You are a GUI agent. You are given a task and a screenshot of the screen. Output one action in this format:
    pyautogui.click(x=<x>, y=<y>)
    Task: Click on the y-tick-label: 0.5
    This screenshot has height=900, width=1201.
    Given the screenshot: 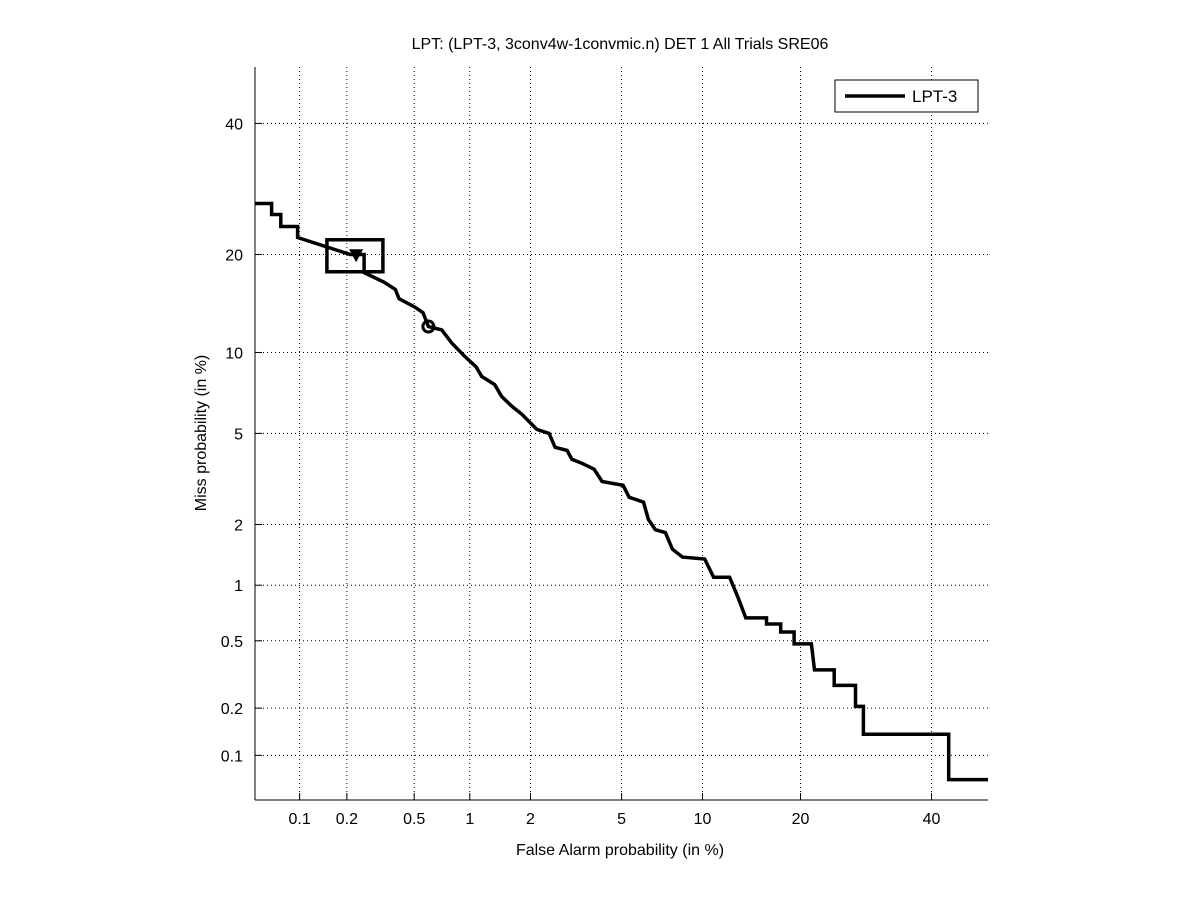 What is the action you would take?
    pyautogui.click(x=232, y=642)
    